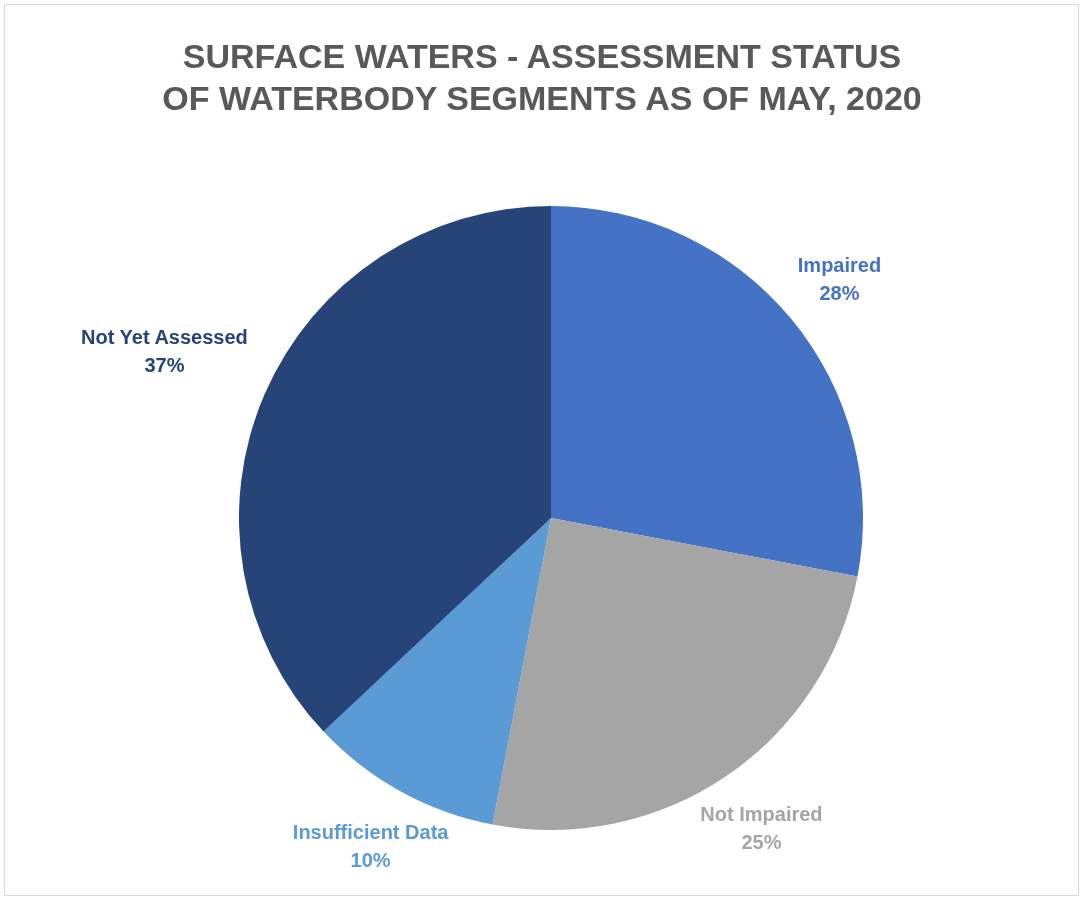  Describe the element at coordinates (839, 265) in the screenshot. I see `slice-label: Impaired` at that location.